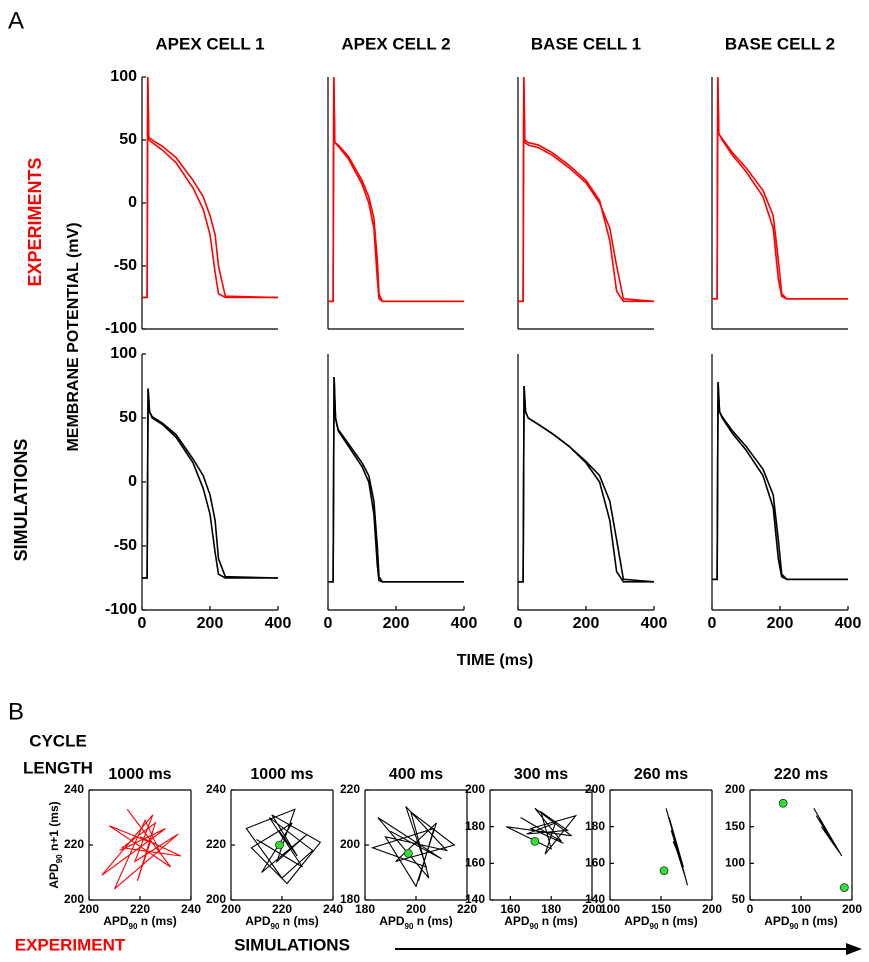 The width and height of the screenshot is (869, 962). Describe the element at coordinates (16, 20) in the screenshot. I see `panel-label: A` at that location.